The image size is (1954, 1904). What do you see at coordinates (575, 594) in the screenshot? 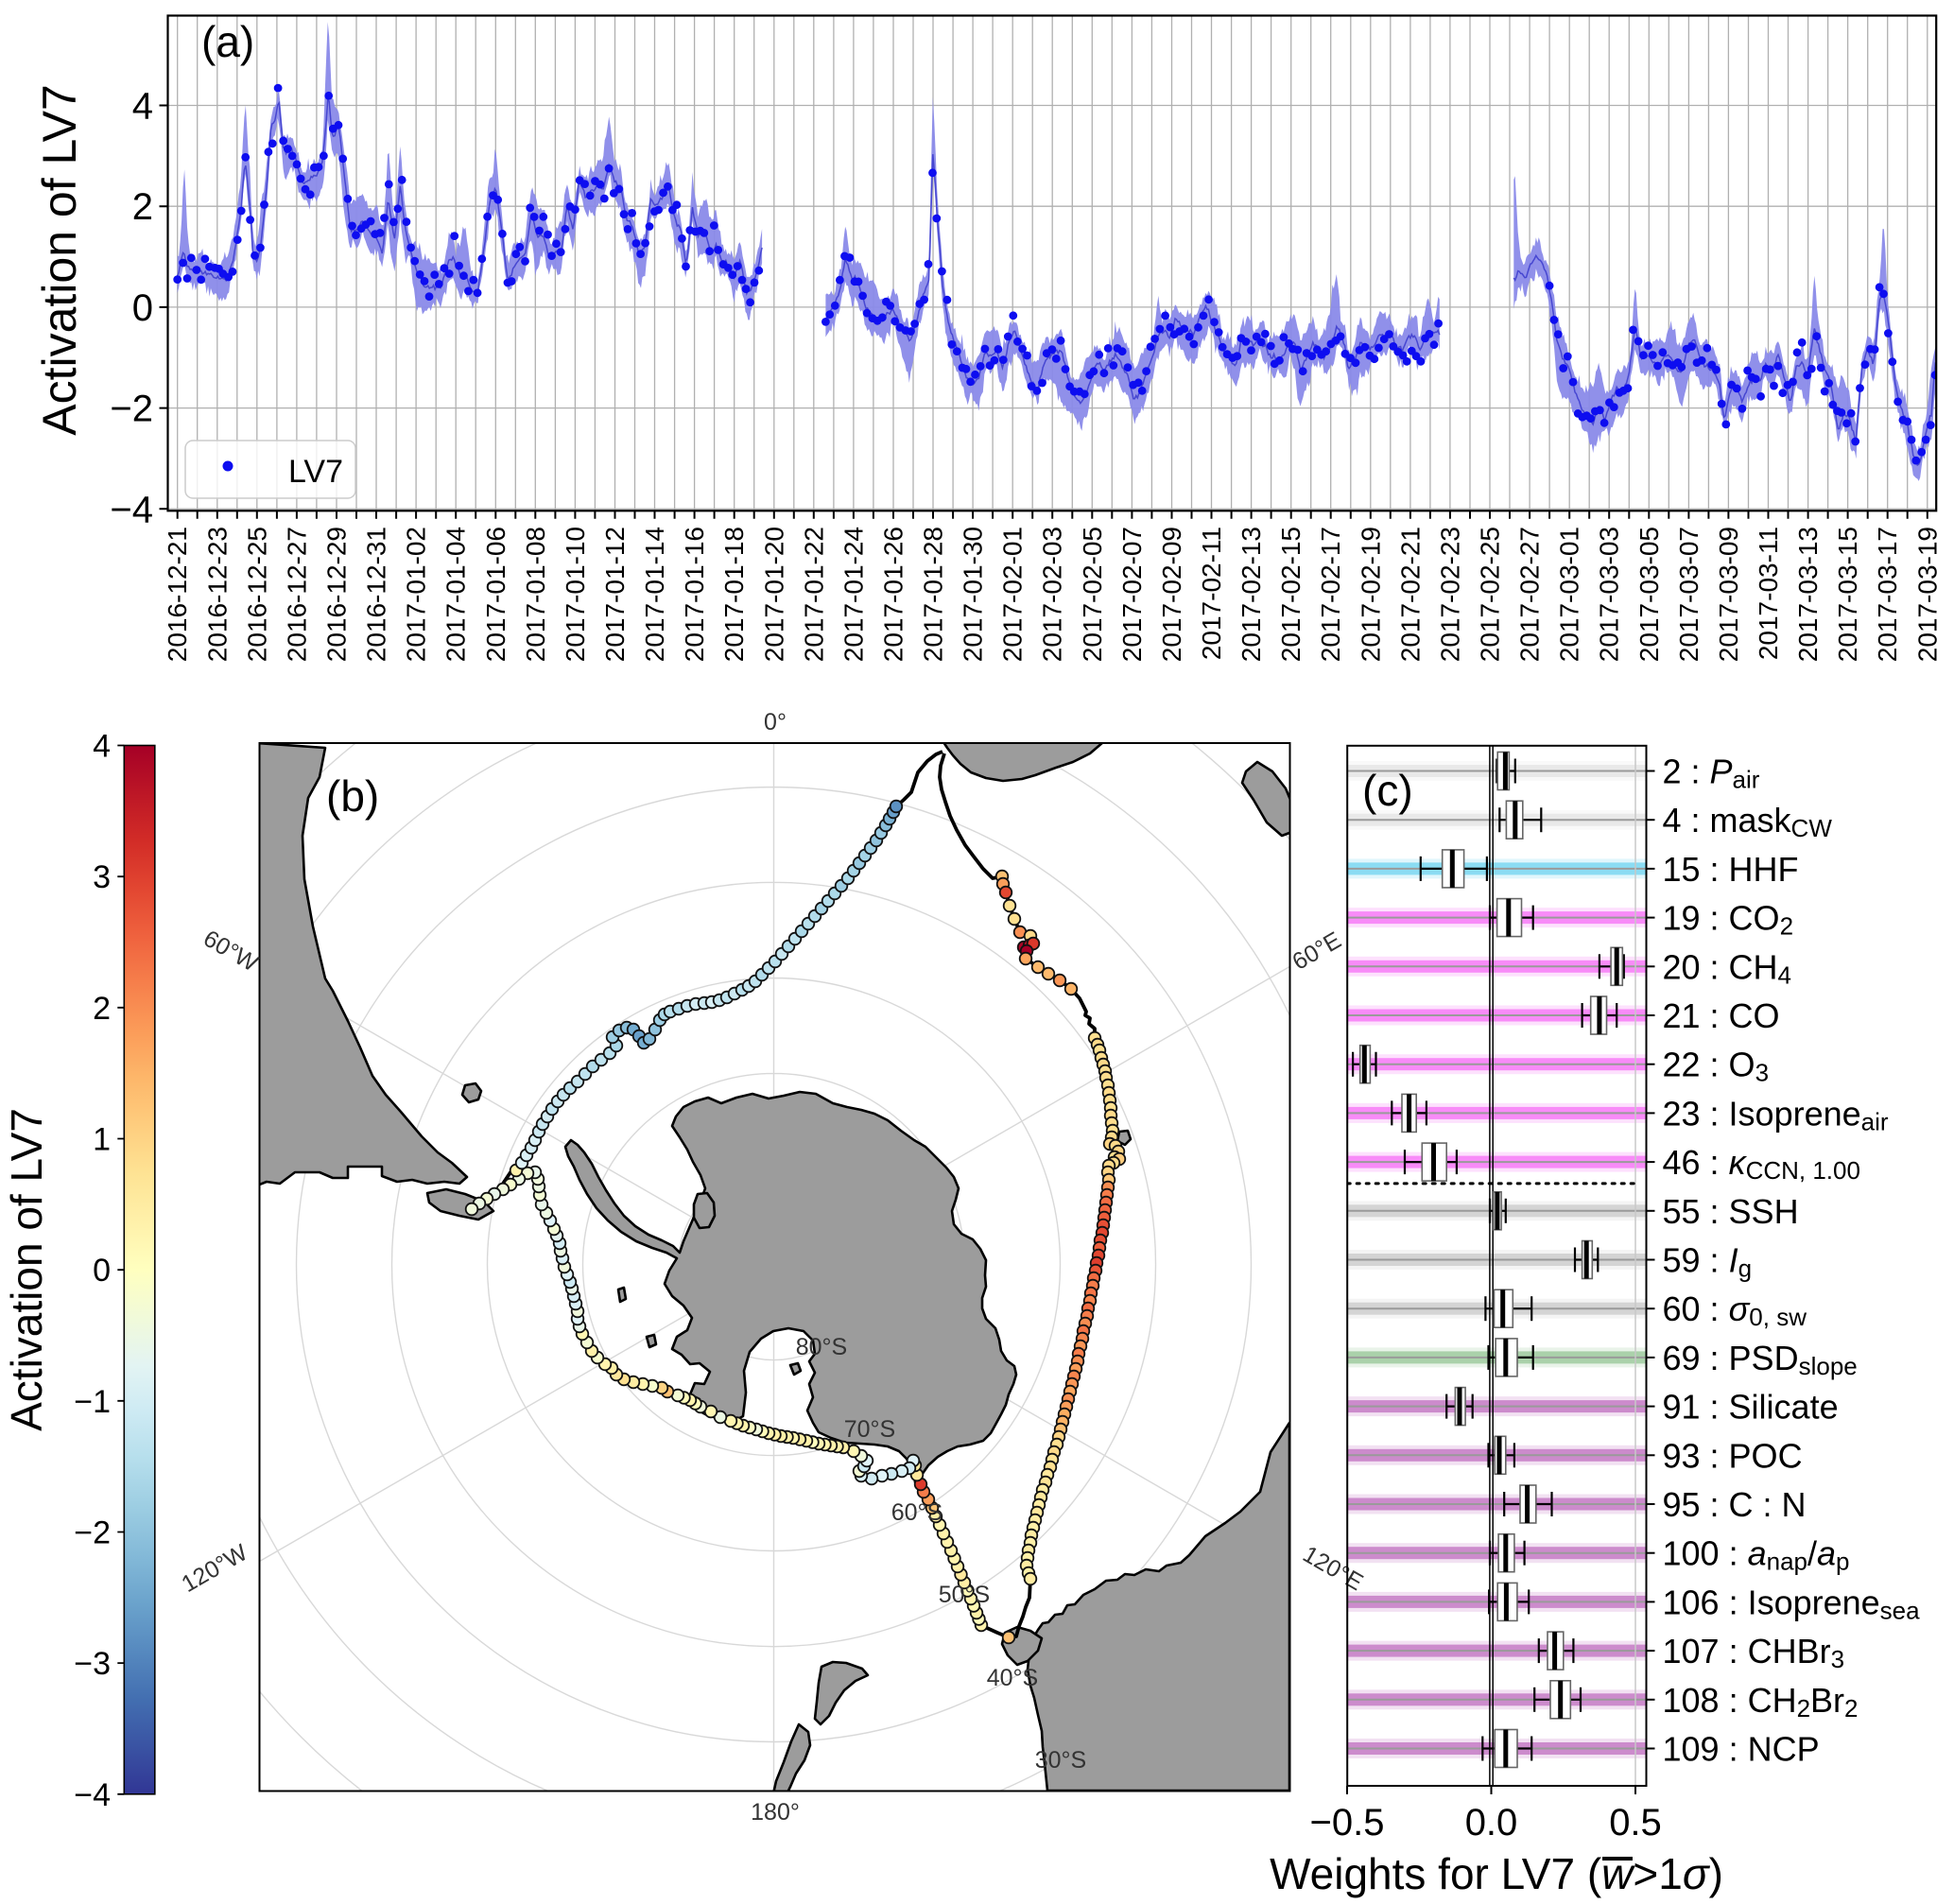
I see `svg-text: 2017-01-10` at bounding box center [575, 594].